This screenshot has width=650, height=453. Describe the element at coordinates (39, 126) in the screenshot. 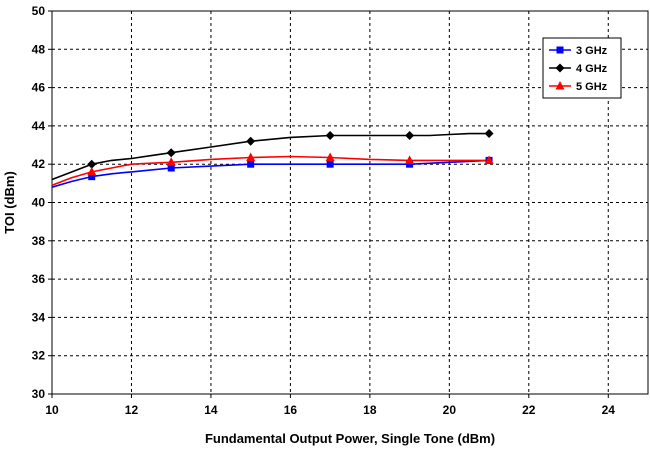

I see `y-tick-label: 44` at that location.